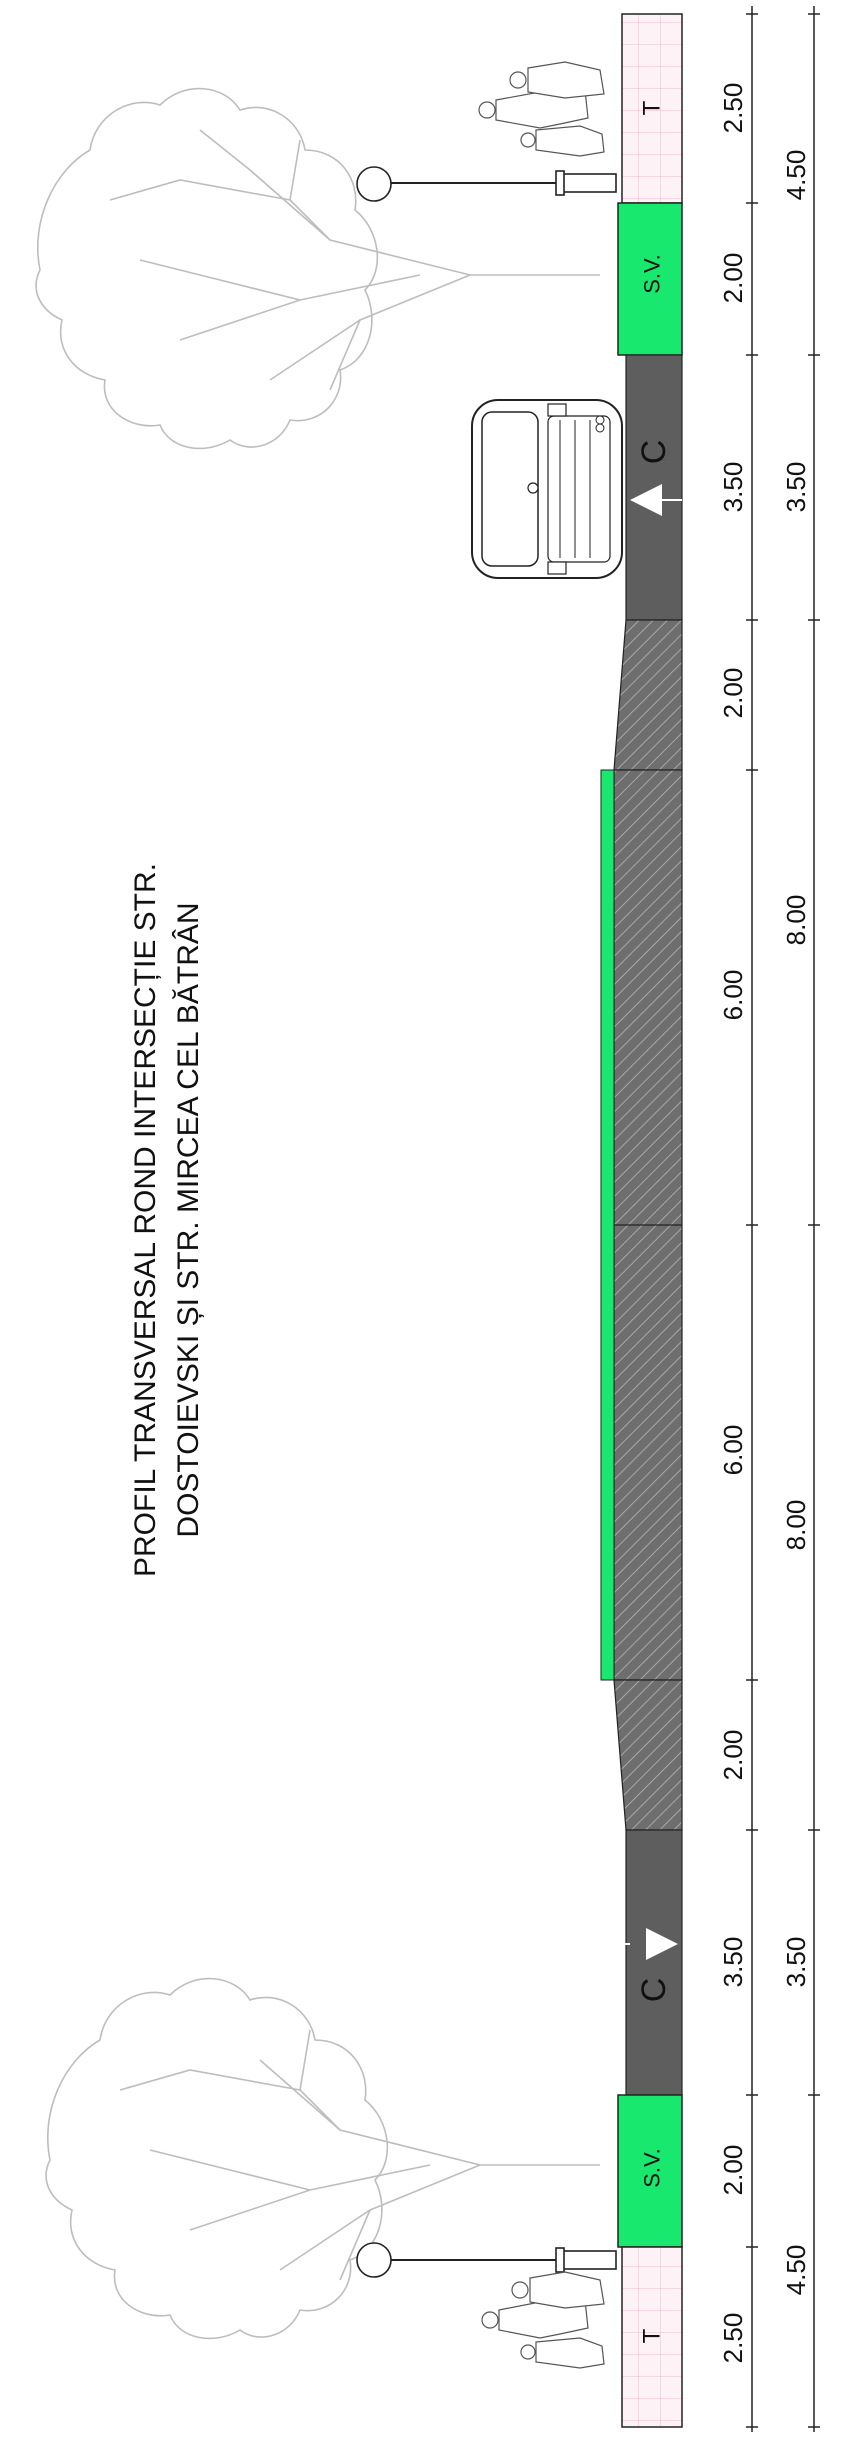 Image resolution: width=855 pixels, height=2437 pixels. I want to click on dim-inner-10: 2.50, so click(733, 2338).